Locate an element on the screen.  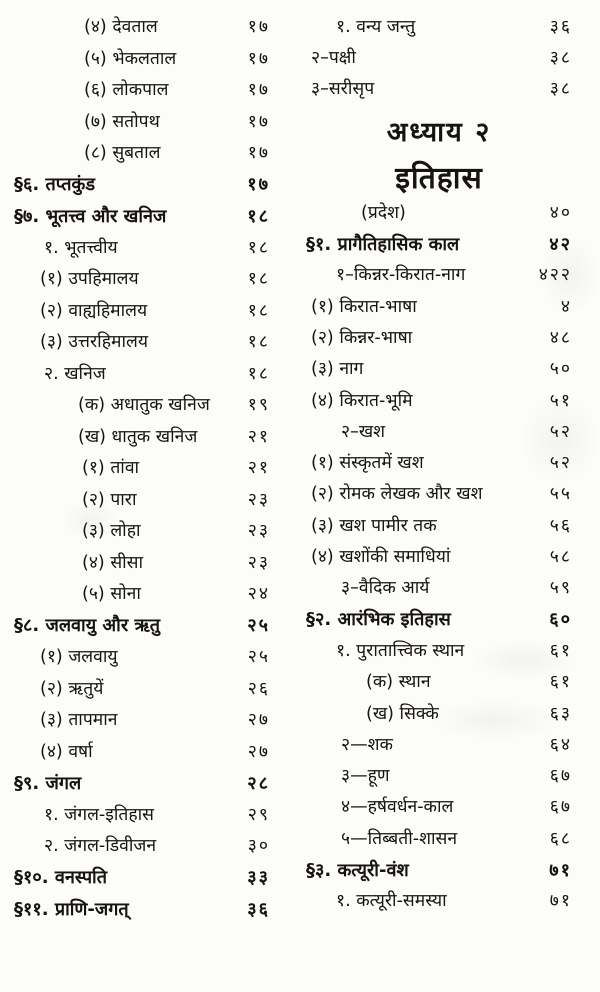
toc-page-number: २६ is located at coordinates (258, 688).